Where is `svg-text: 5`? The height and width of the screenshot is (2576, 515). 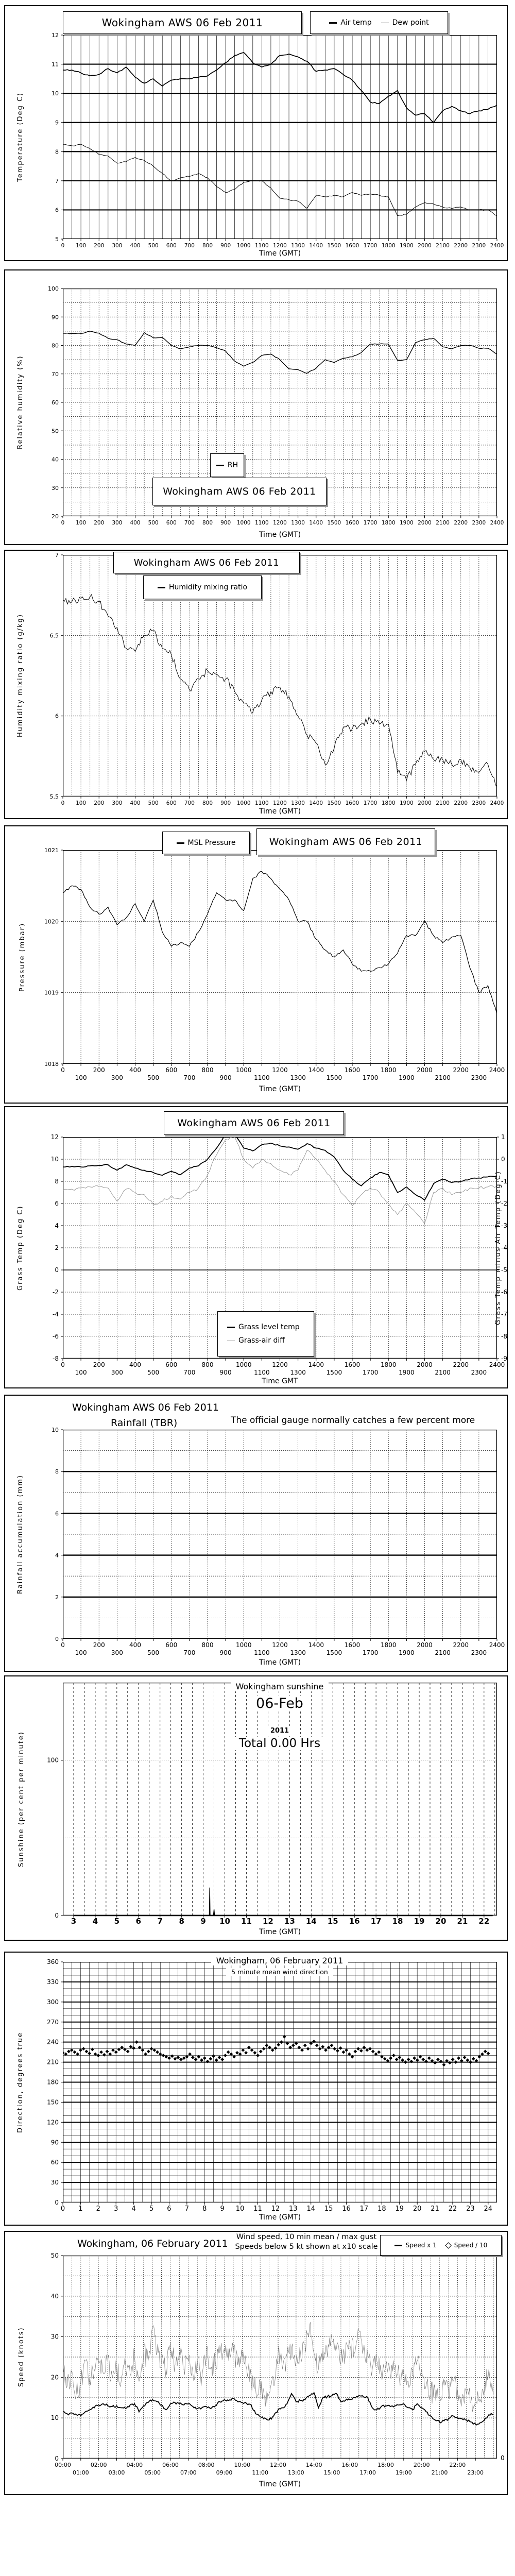 svg-text: 5 is located at coordinates (116, 1921).